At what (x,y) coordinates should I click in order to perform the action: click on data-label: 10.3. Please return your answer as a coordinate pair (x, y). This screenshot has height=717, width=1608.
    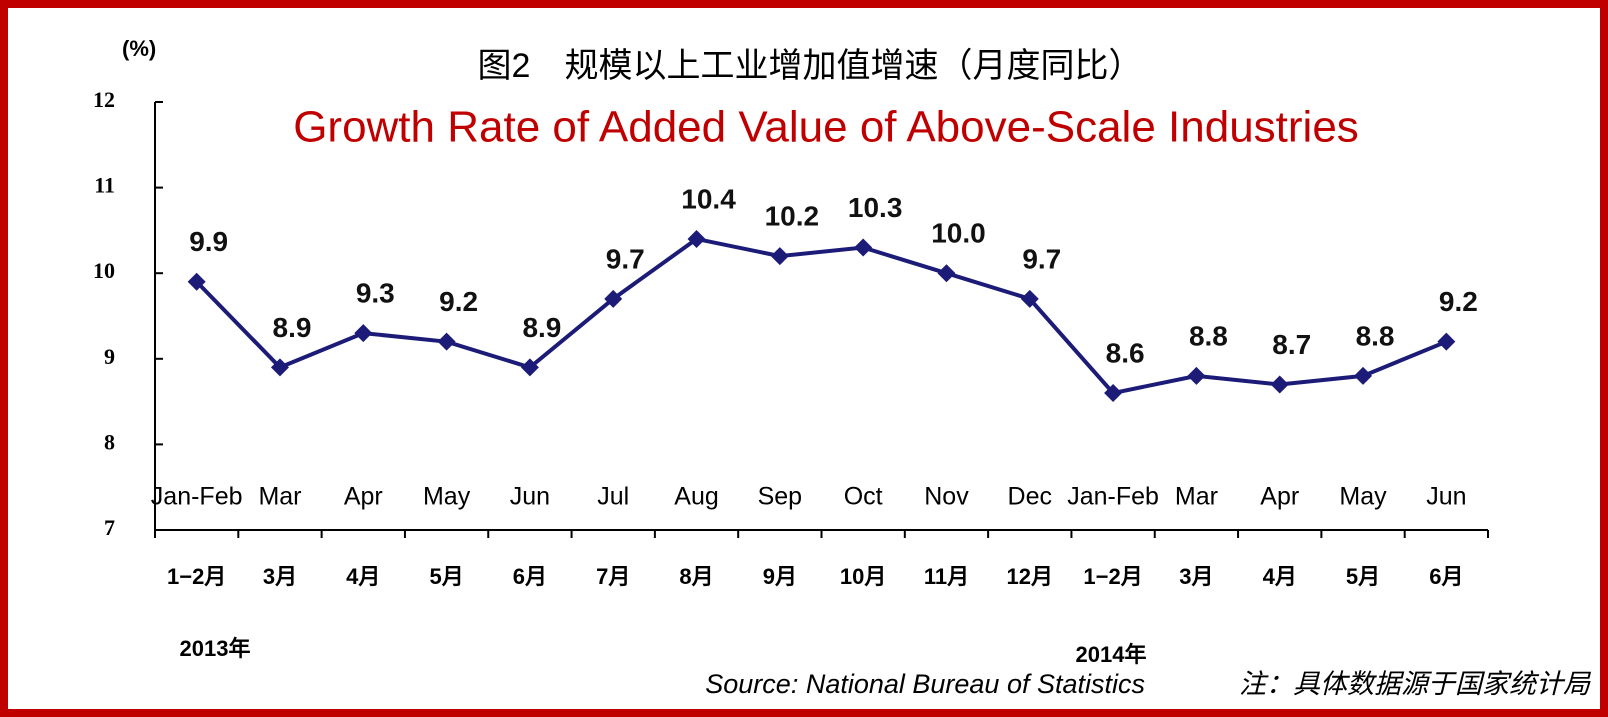
    Looking at the image, I should click on (875, 207).